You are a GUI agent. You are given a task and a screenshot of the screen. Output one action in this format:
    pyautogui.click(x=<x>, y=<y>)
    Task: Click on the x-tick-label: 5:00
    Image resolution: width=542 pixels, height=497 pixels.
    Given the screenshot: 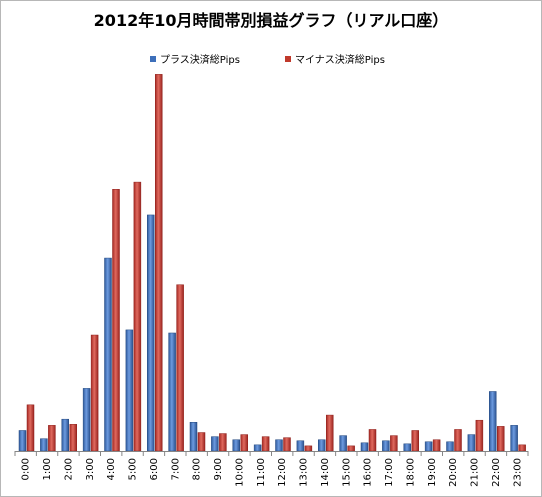 What is the action you would take?
    pyautogui.click(x=133, y=469)
    